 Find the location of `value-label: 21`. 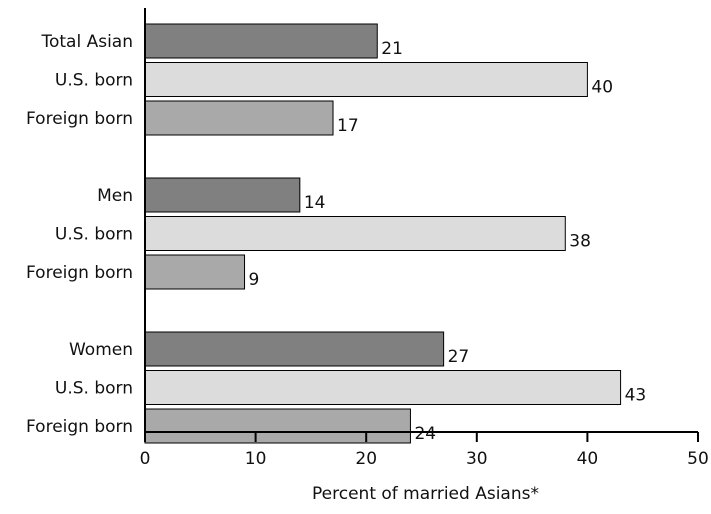

value-label: 21 is located at coordinates (392, 49).